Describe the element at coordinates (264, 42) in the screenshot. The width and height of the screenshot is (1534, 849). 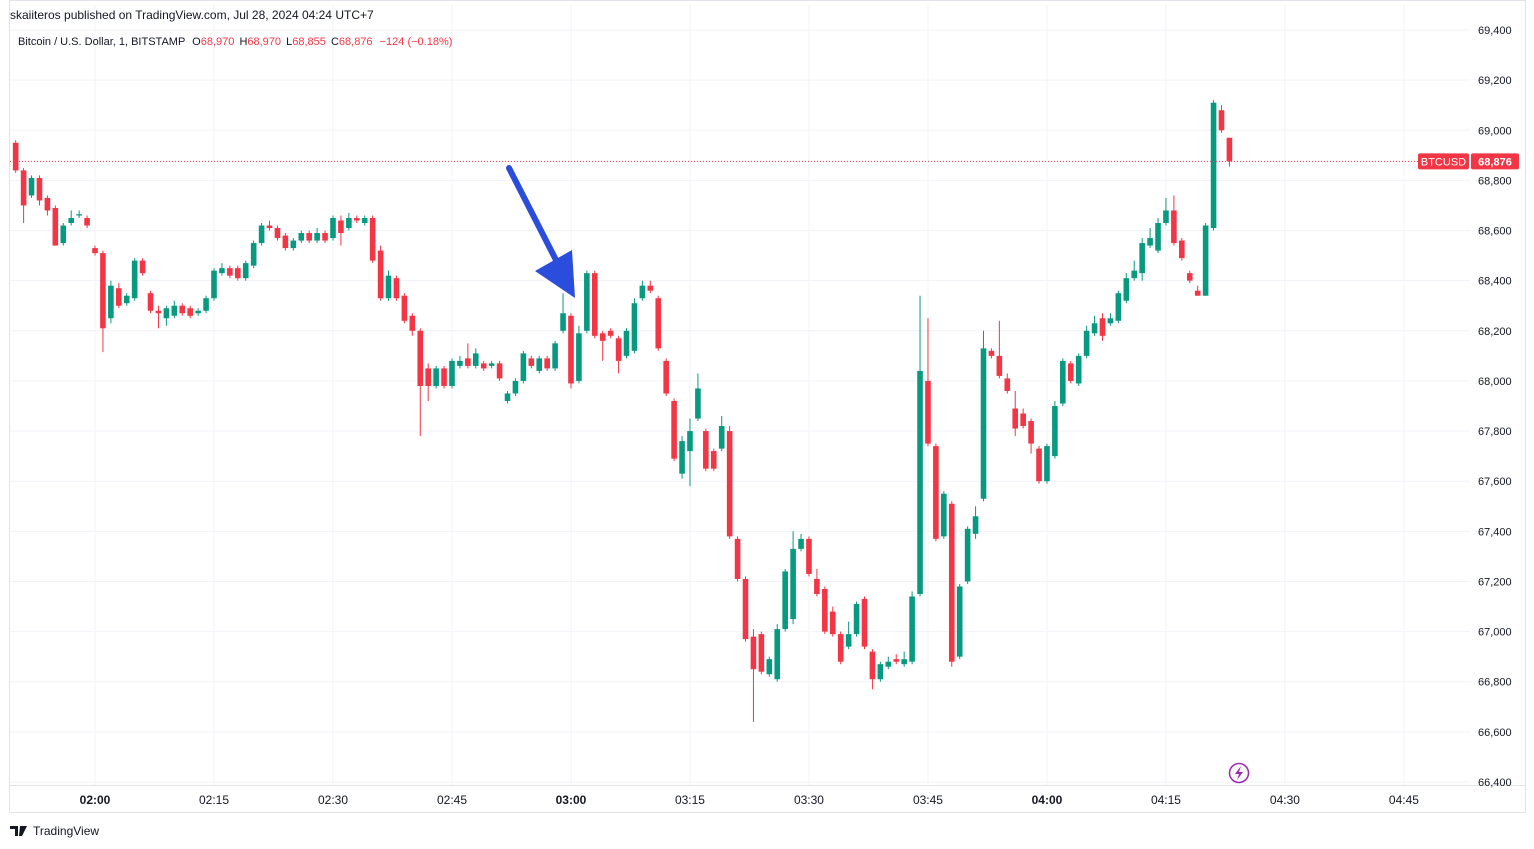
I see `legend-value: 68,970` at that location.